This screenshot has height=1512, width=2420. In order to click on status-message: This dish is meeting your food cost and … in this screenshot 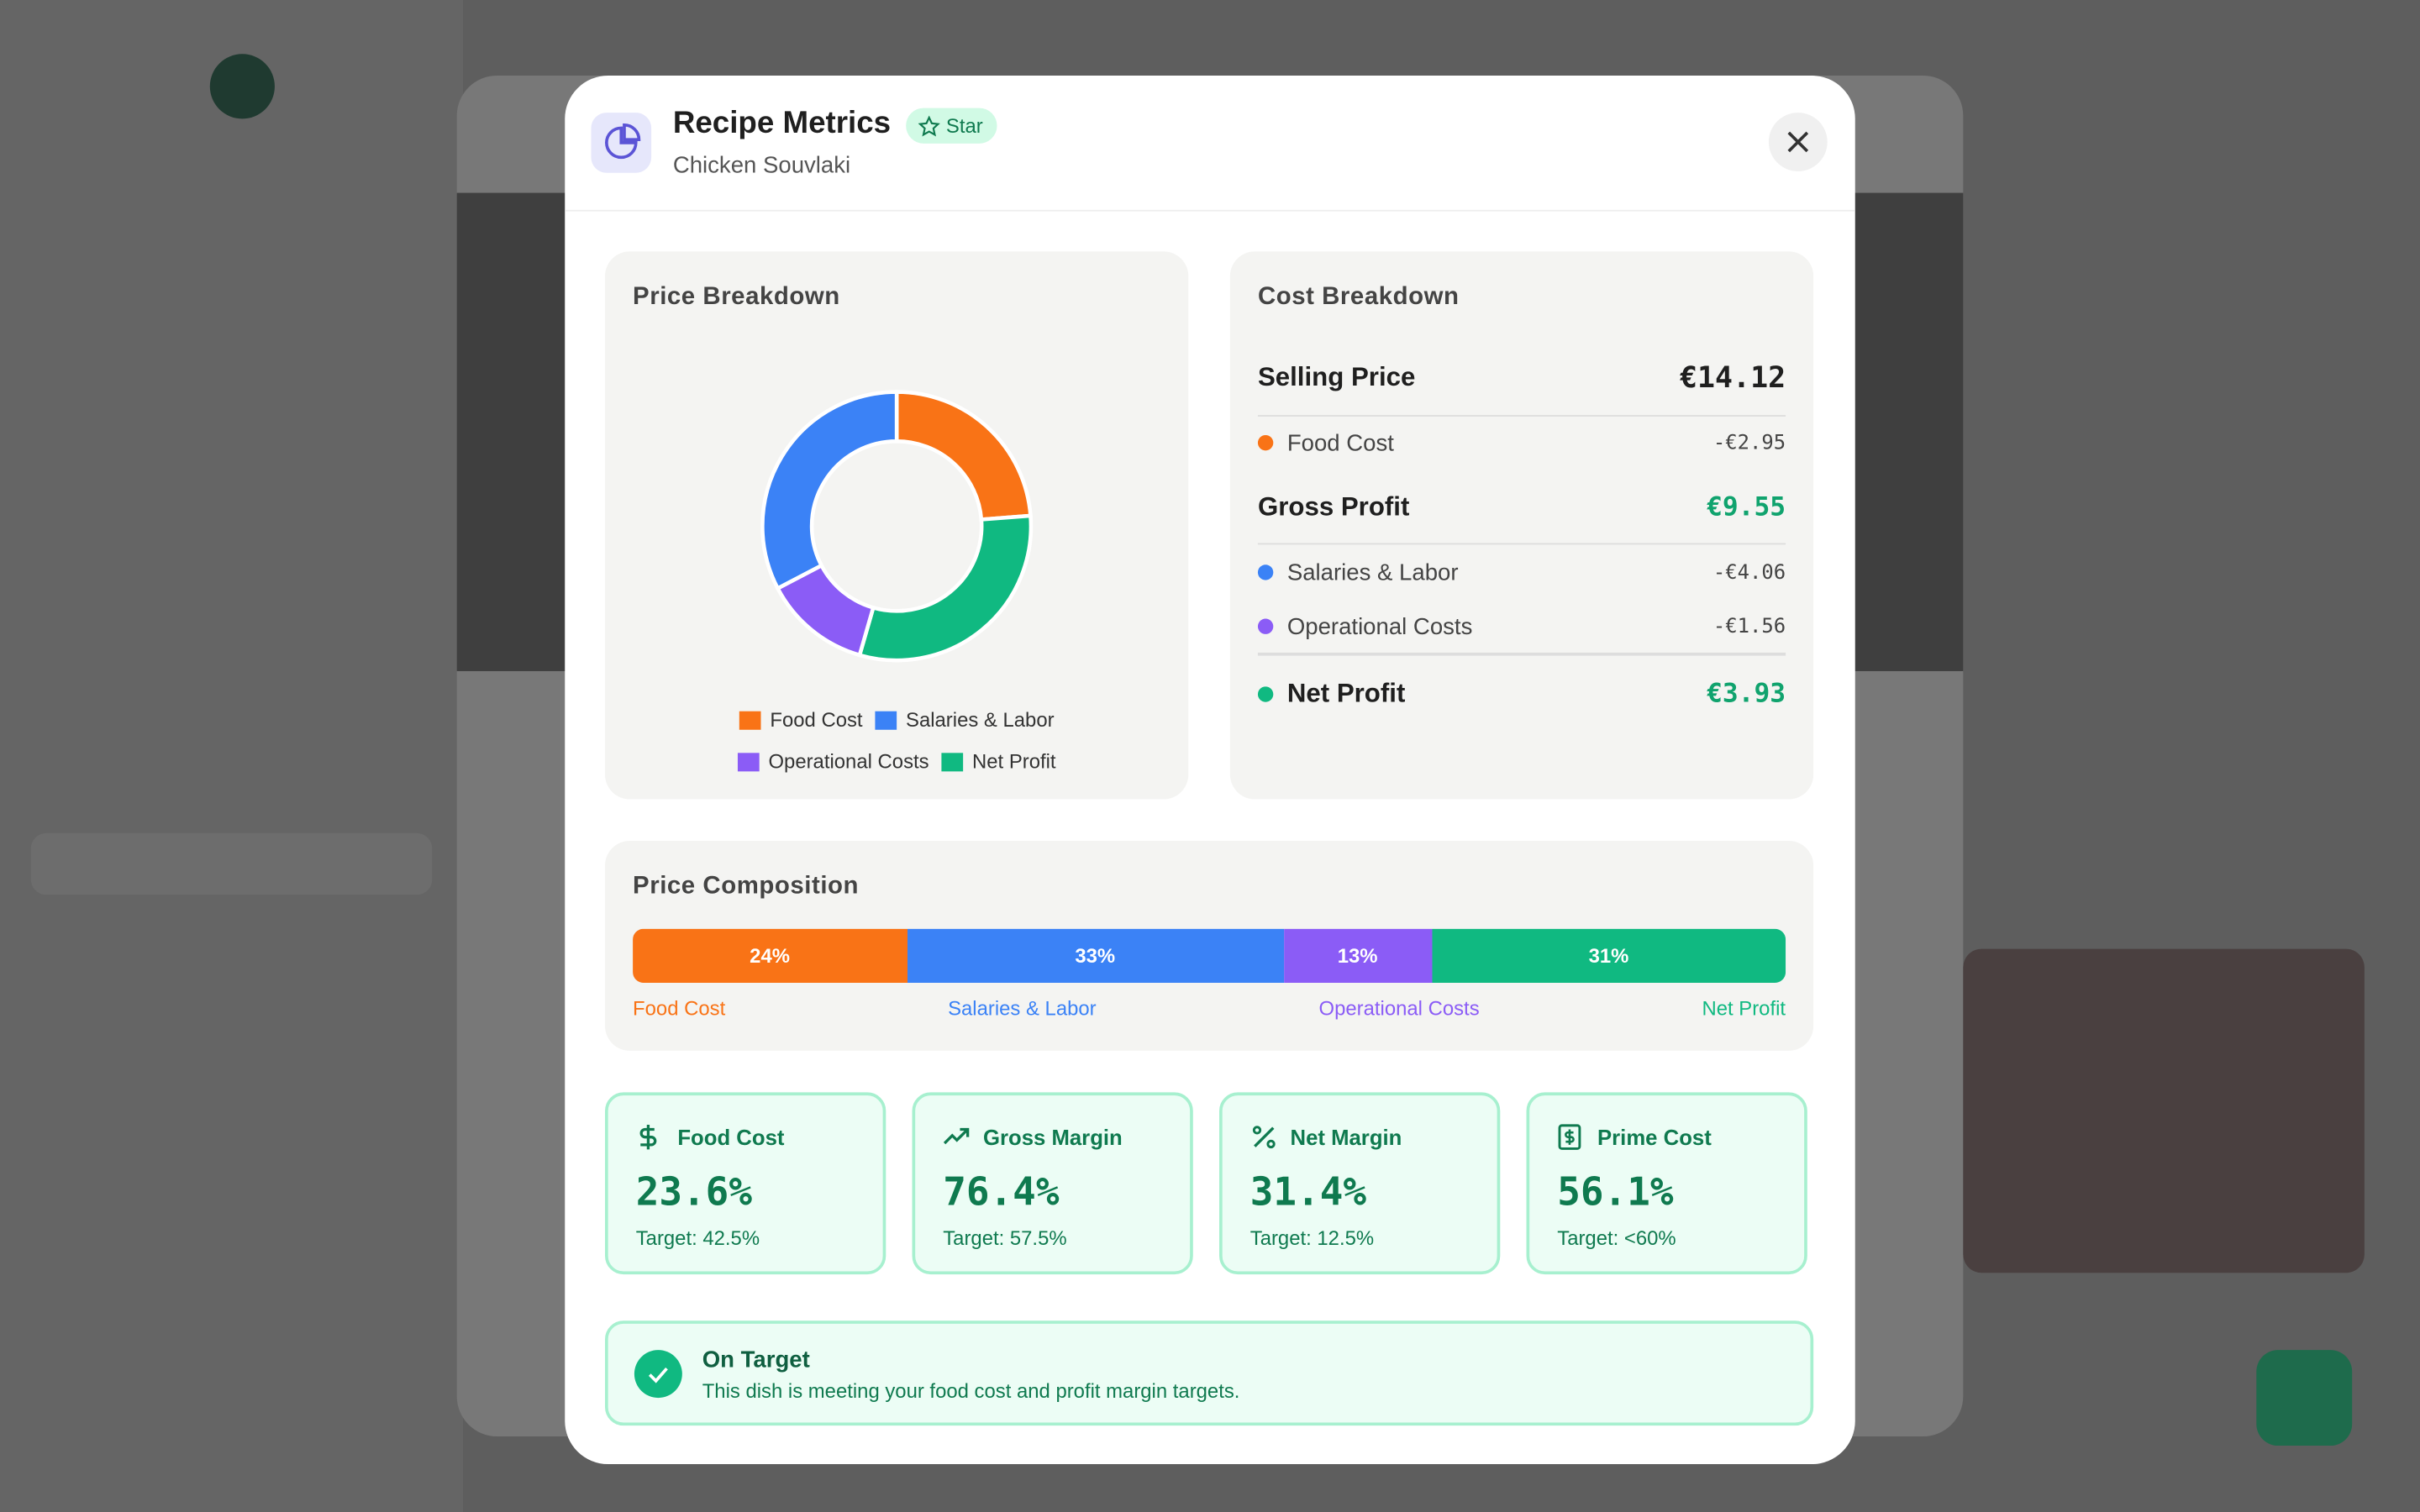, I will do `click(971, 1391)`.